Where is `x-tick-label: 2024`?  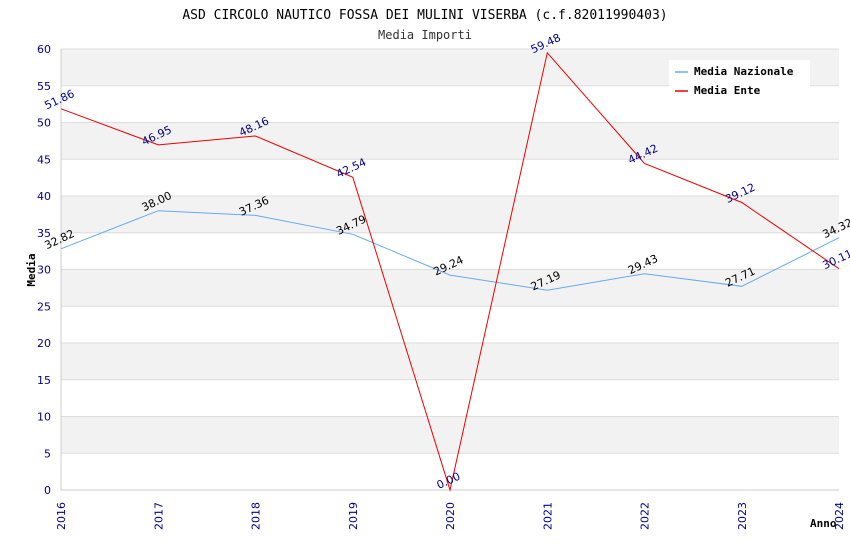 x-tick-label: 2024 is located at coordinates (839, 516).